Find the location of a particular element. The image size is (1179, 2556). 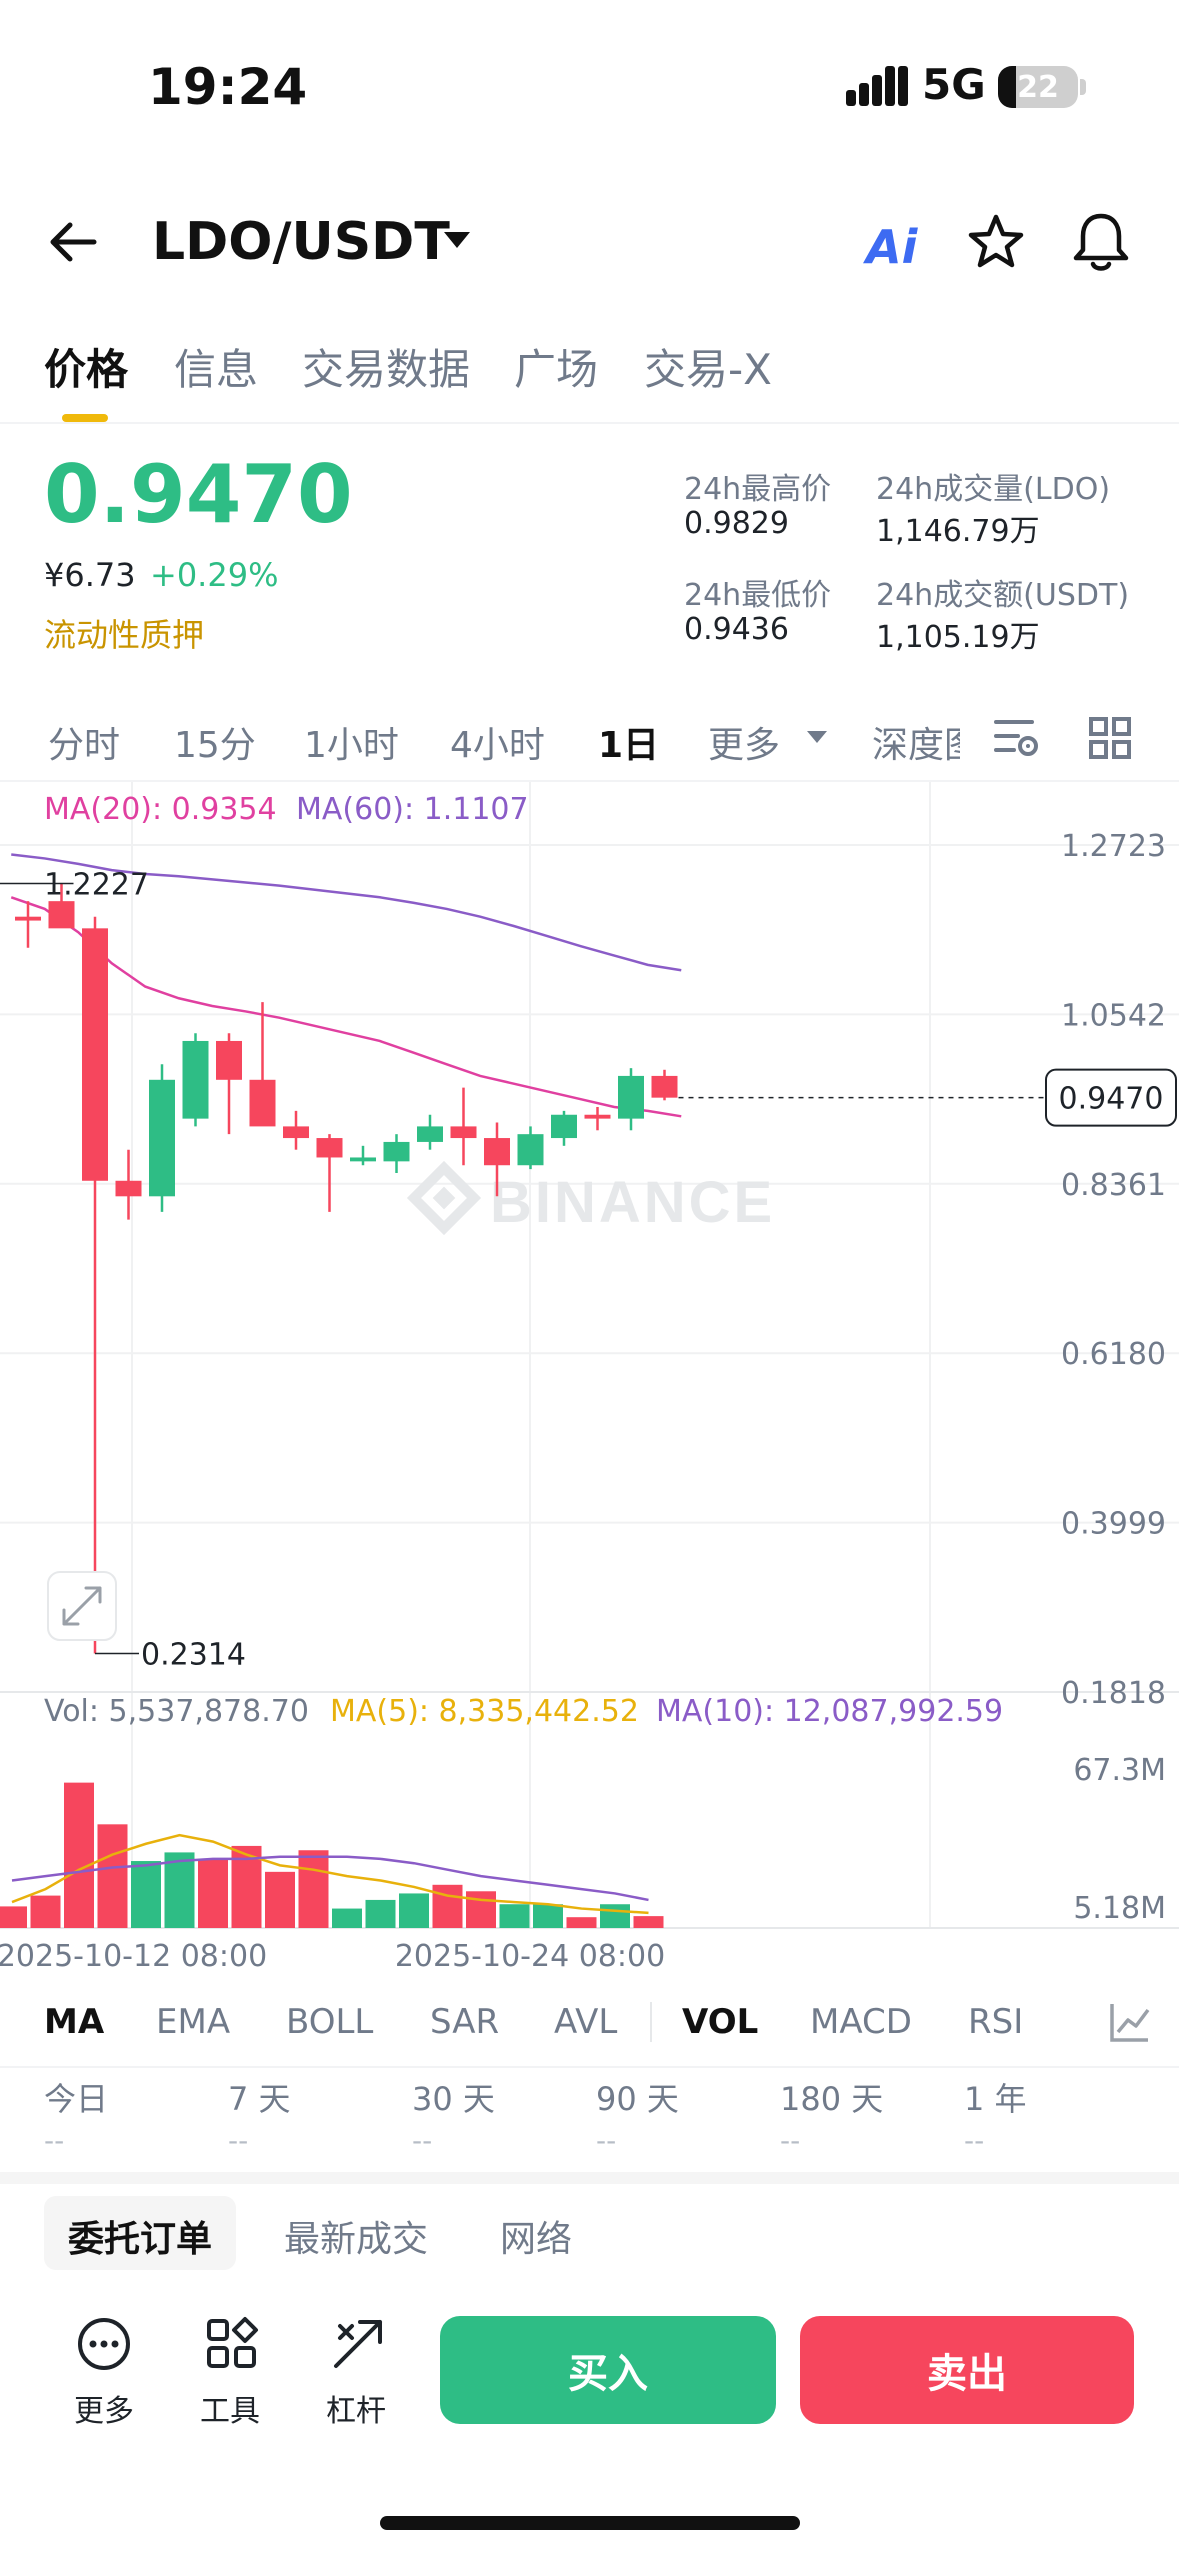

low-price-label: 0.2314 is located at coordinates (193, 1654).